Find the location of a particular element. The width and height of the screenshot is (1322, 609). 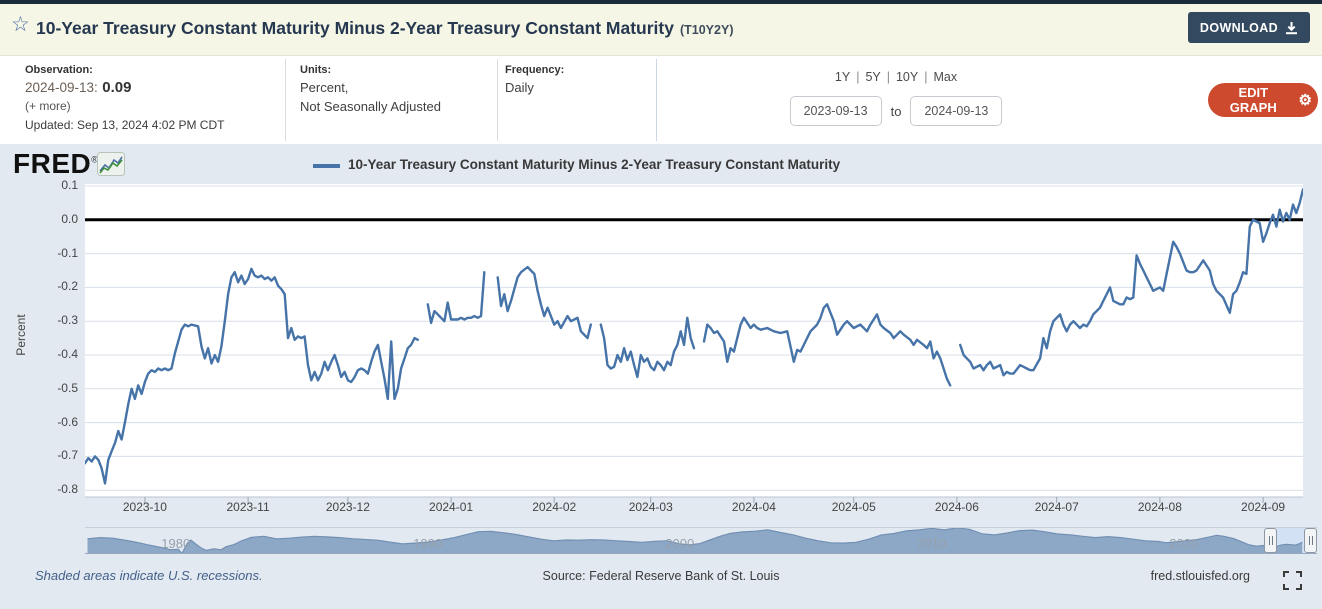

units-value-line2: Not Seasonally Adjusted is located at coordinates (370, 106).